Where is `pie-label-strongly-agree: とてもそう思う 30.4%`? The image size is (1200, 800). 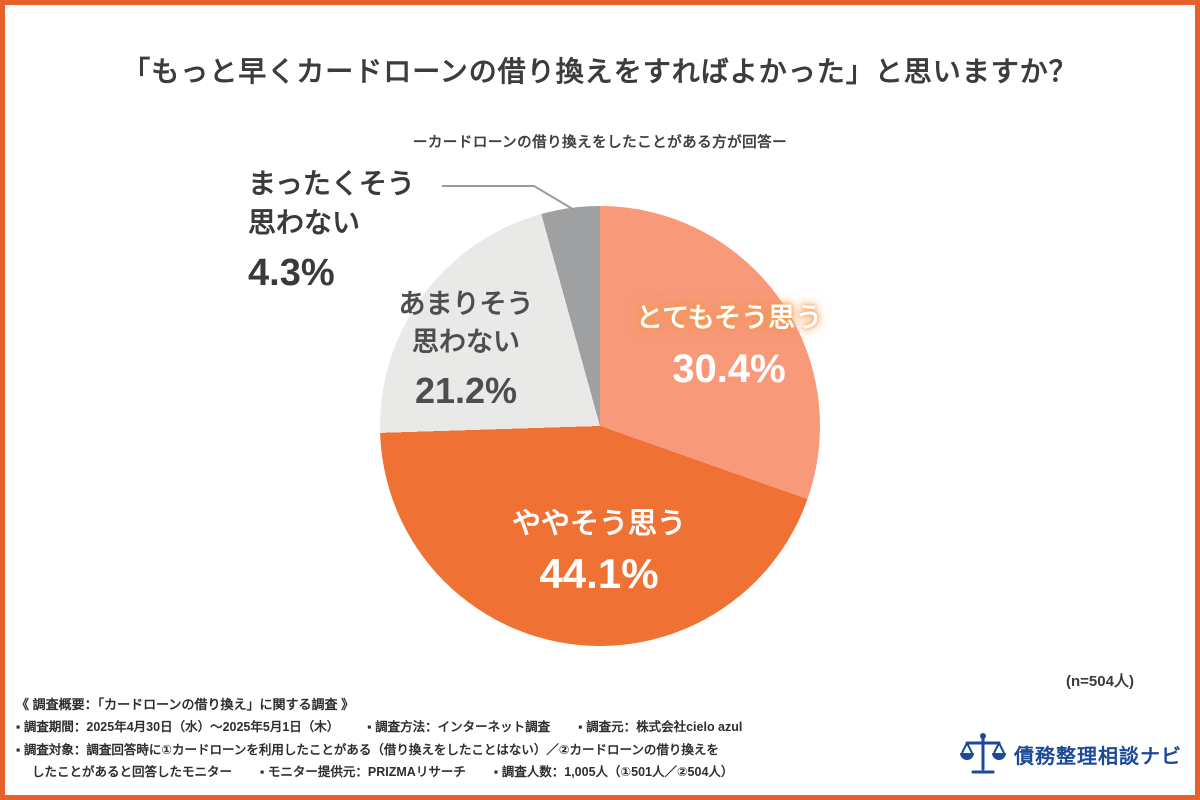
pie-label-strongly-agree: とてもそう思う 30.4% is located at coordinates (729, 348).